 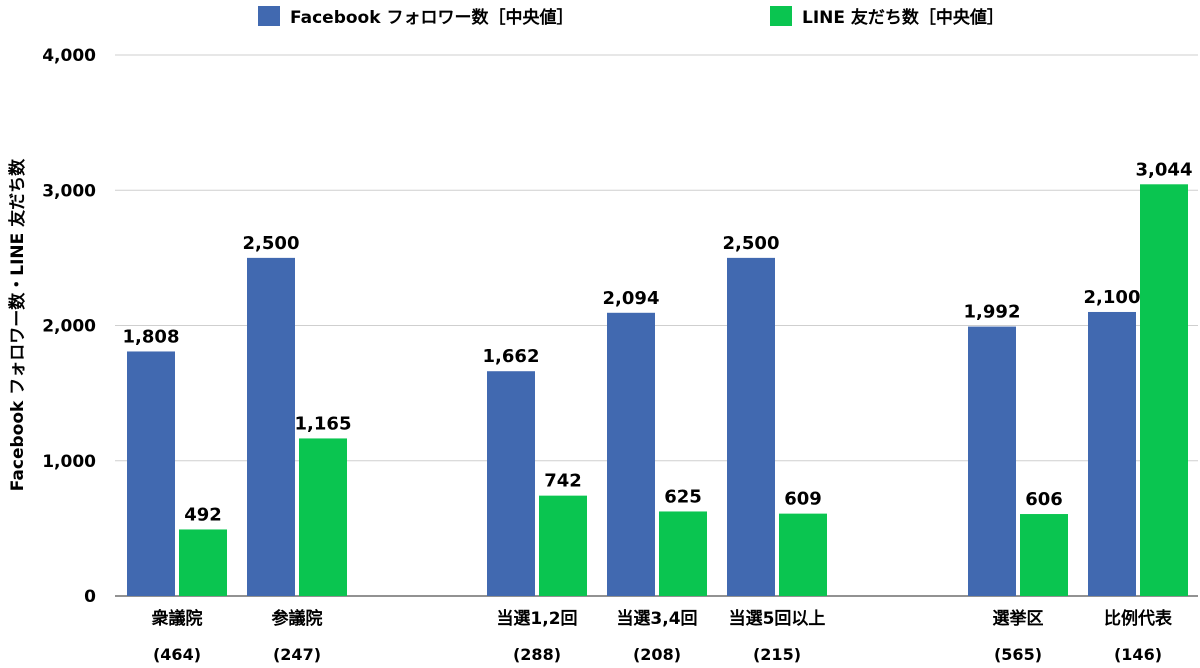 I want to click on category-label: 選挙区, so click(x=1018, y=618).